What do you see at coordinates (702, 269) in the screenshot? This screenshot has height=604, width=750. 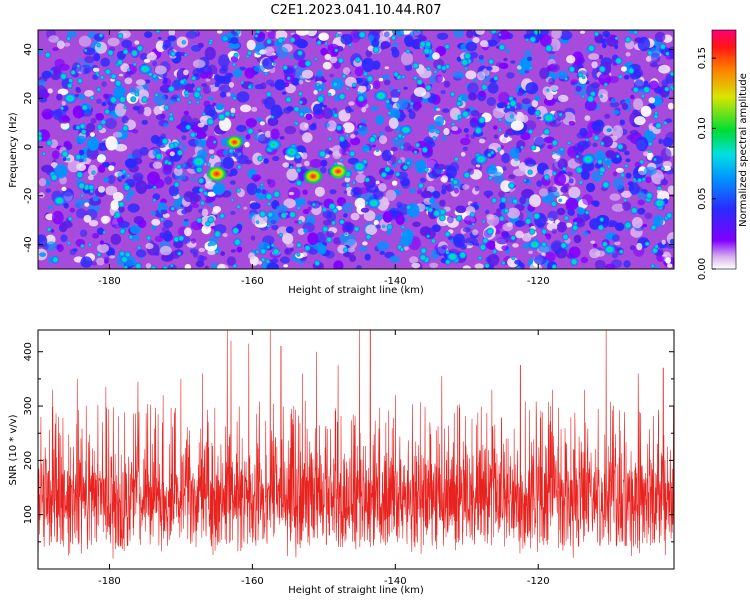 I see `colorbar-tick-label: 0.00` at bounding box center [702, 269].